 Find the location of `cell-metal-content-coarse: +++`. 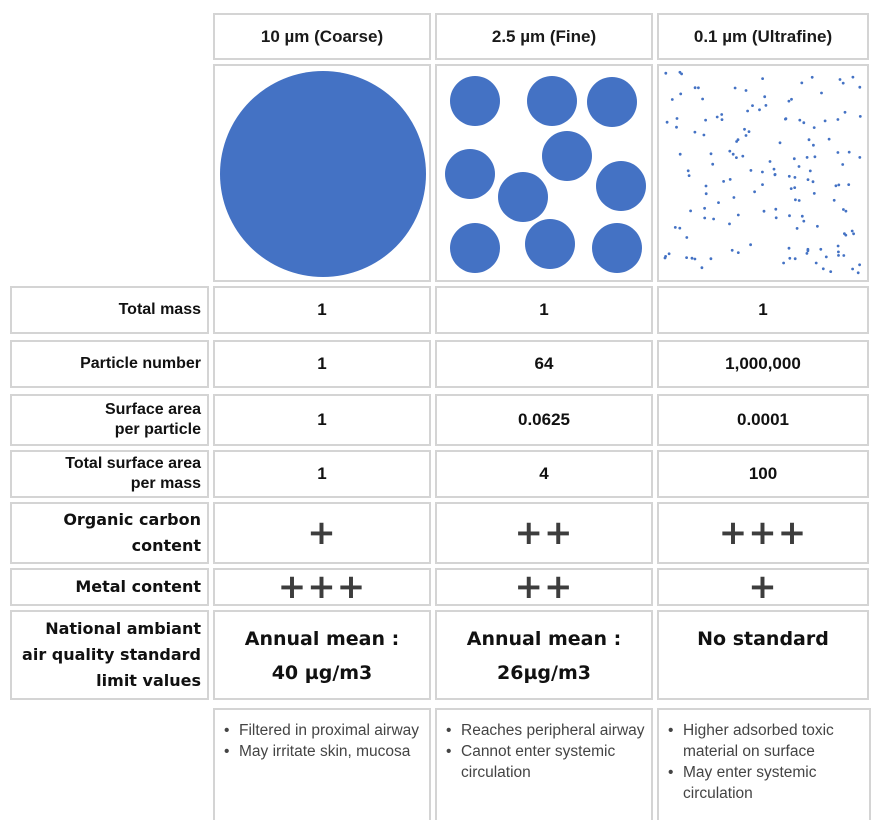

cell-metal-content-coarse: +++ is located at coordinates (322, 587).